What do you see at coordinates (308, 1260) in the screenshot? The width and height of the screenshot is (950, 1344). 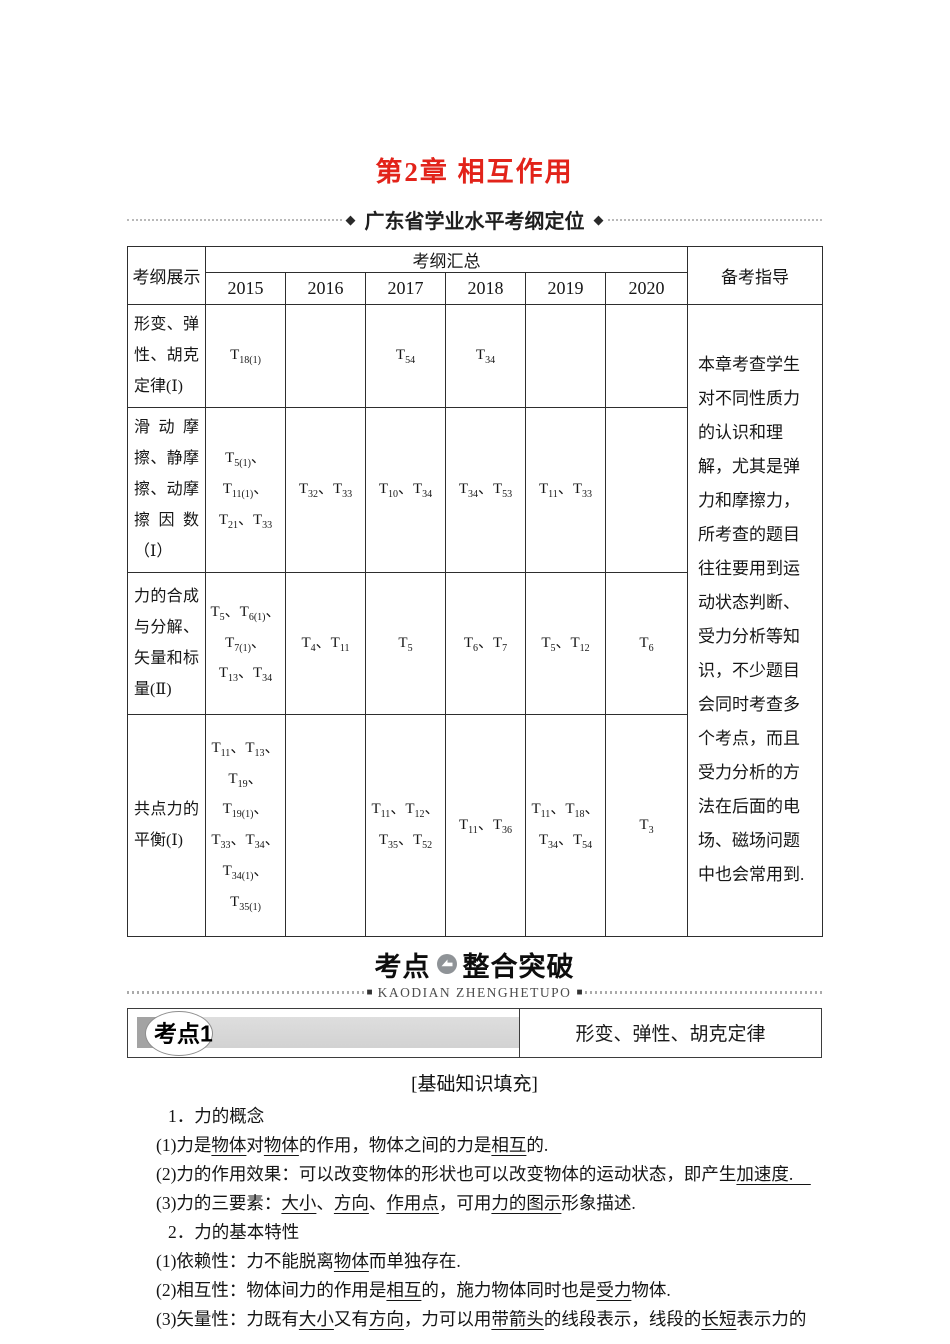 I see `text-line: (1)依赖性：力不能脱离物体而单独存在.` at bounding box center [308, 1260].